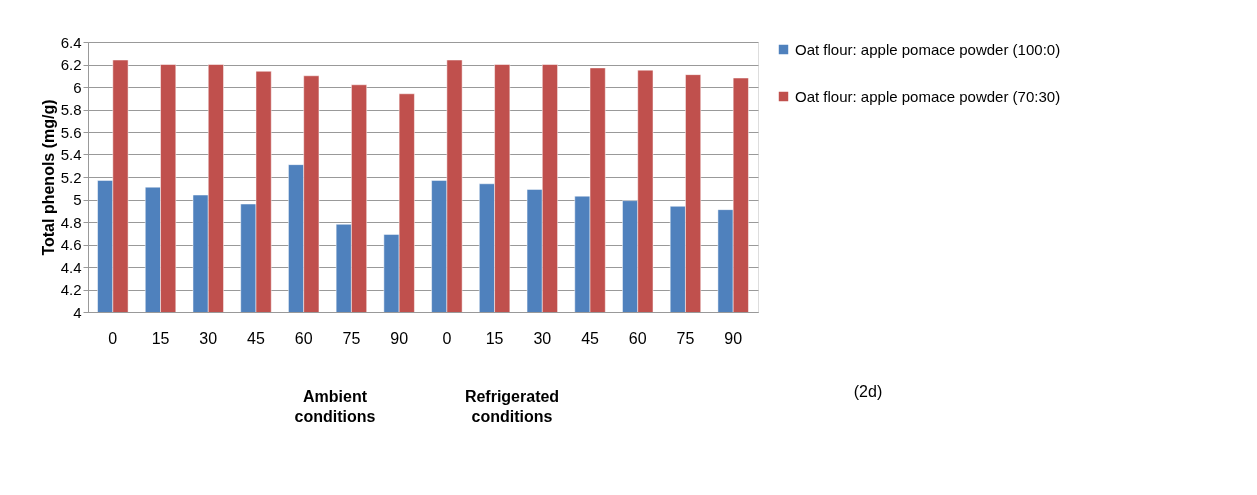 The width and height of the screenshot is (1257, 495). Describe the element at coordinates (77, 87) in the screenshot. I see `y-tick-label: 6` at that location.